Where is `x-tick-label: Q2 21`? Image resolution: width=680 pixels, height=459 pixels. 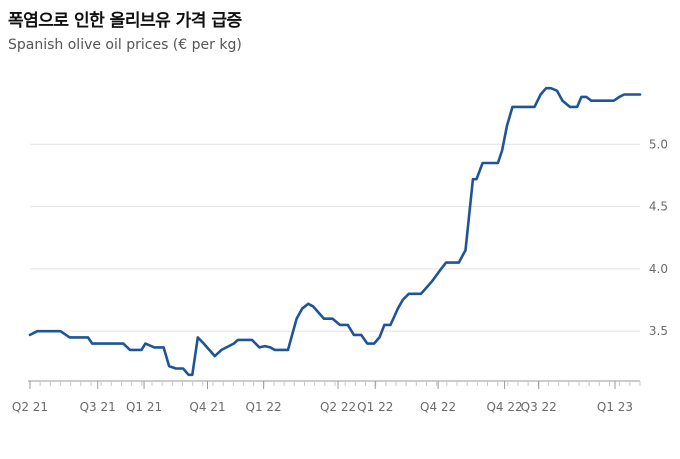 x-tick-label: Q2 21 is located at coordinates (30, 407).